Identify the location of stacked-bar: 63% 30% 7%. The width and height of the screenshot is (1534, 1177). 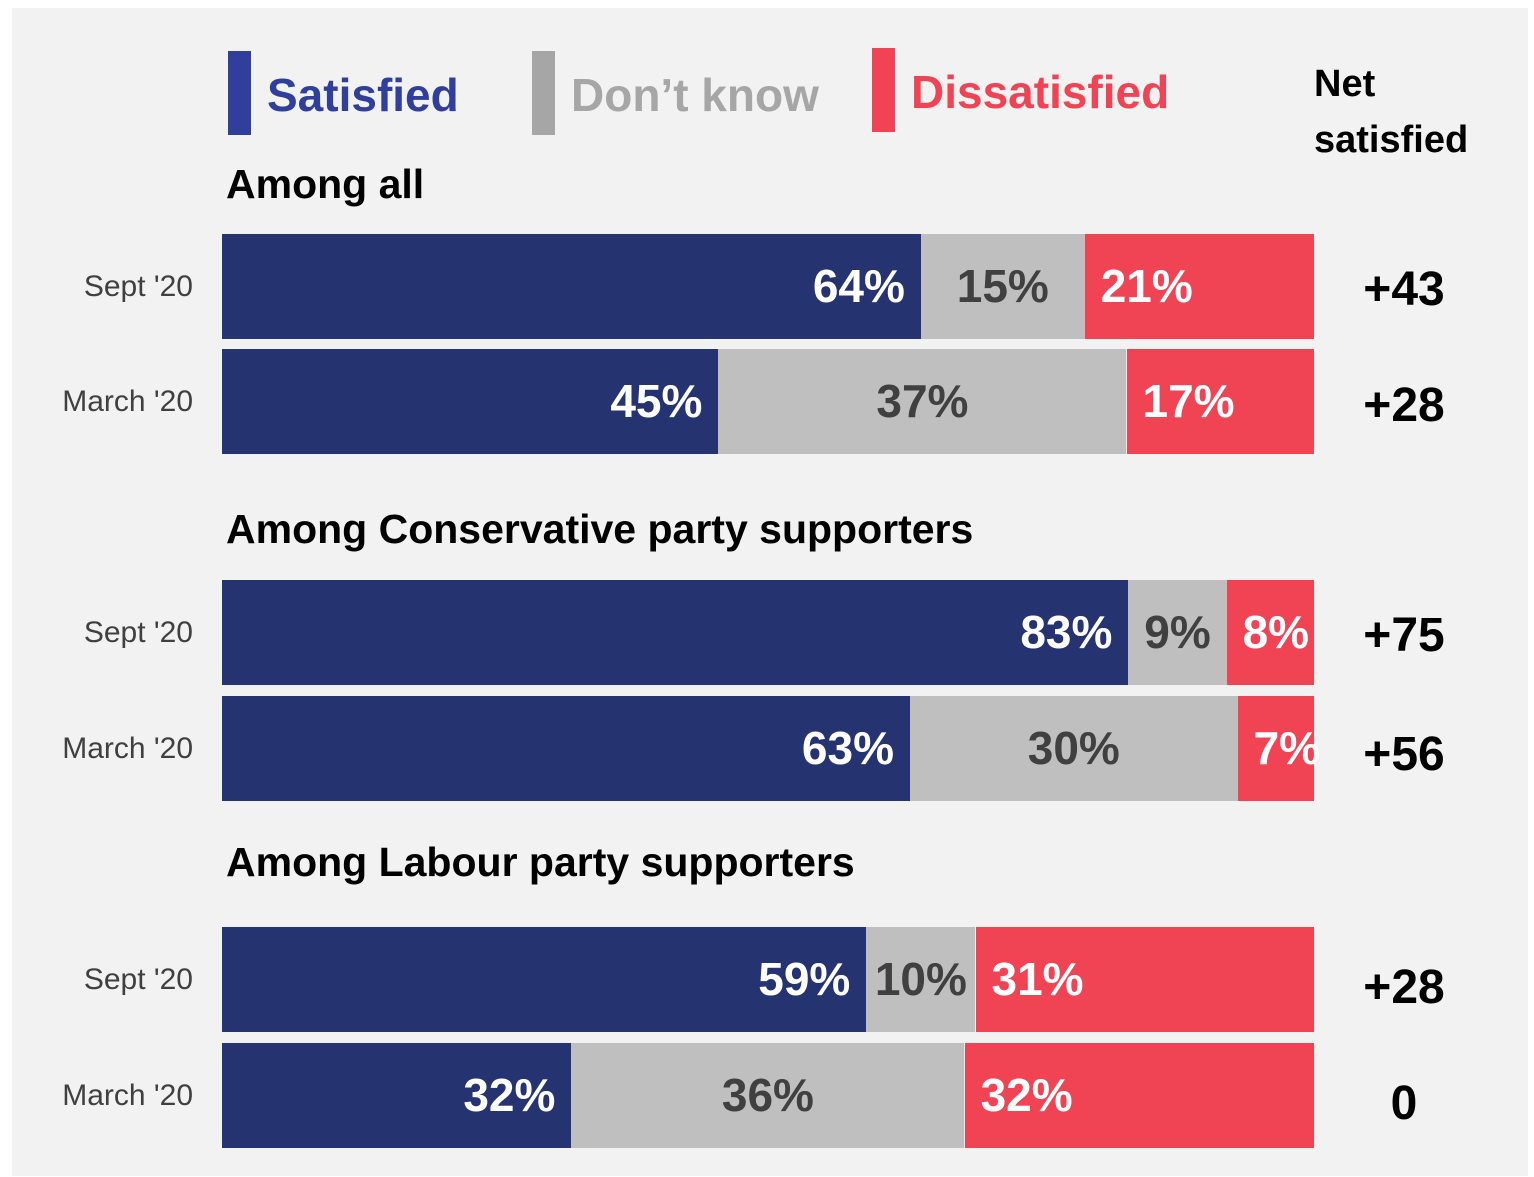
(771, 748).